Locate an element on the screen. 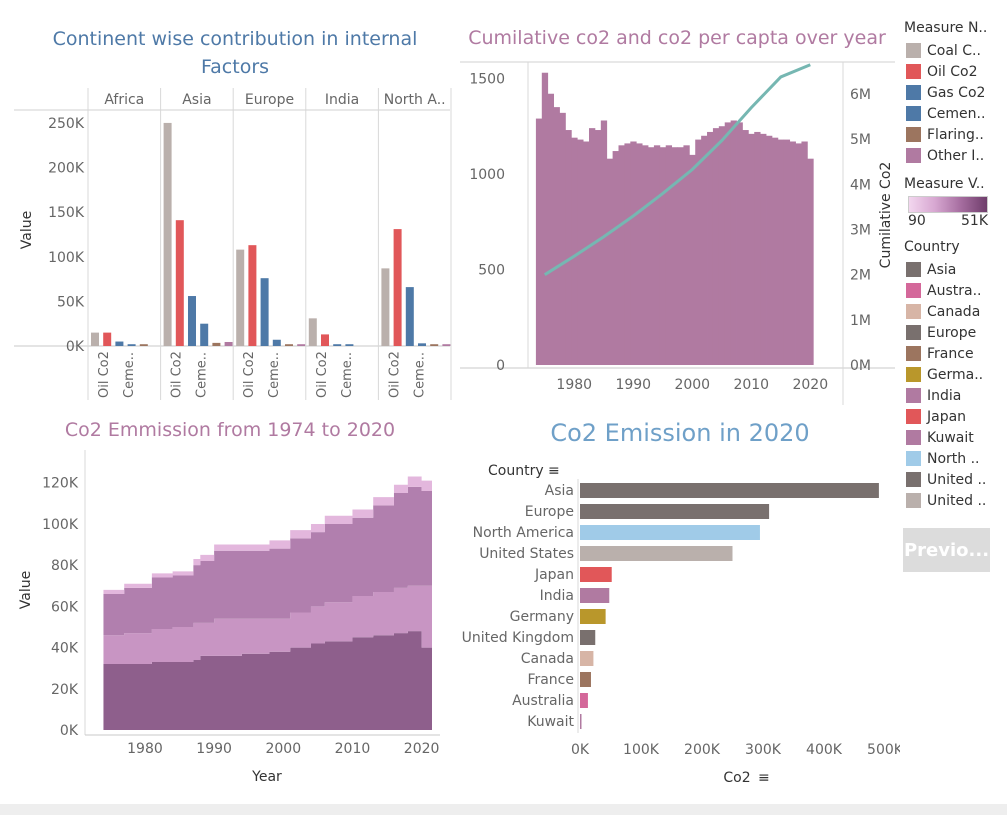  category-label: United States is located at coordinates (526, 554).